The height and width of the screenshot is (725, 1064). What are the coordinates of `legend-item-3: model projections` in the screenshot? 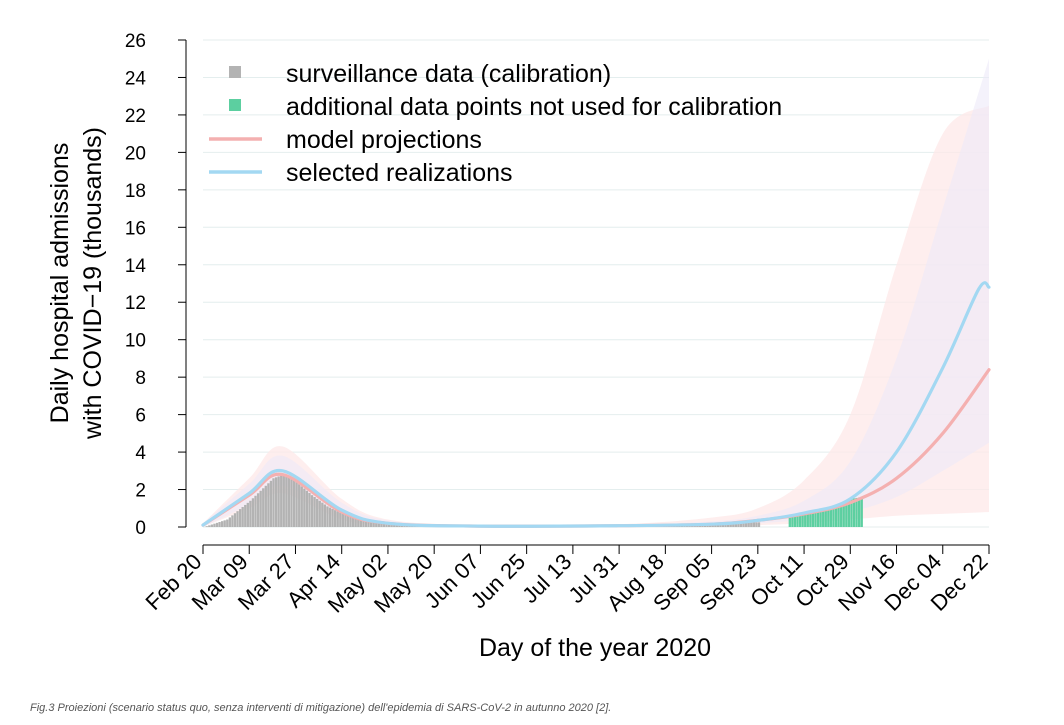 It's located at (345, 140).